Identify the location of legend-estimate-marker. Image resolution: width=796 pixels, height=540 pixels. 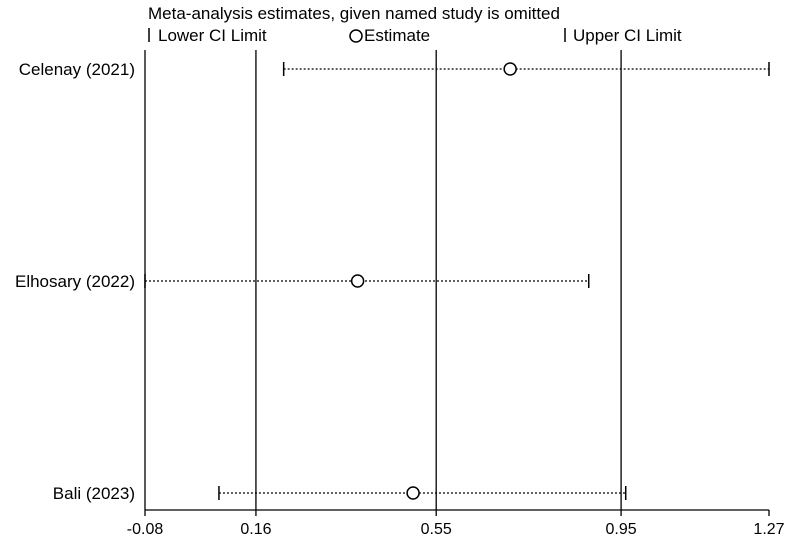
(356, 36).